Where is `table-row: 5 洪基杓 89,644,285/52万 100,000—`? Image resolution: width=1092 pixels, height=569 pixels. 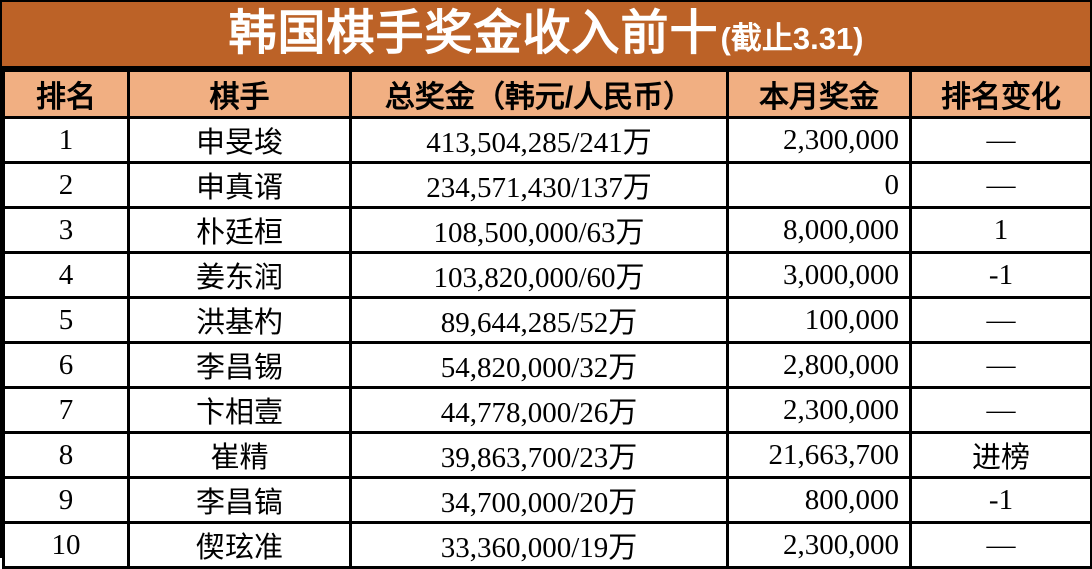 table-row: 5 洪基杓 89,644,285/52万 100,000— is located at coordinates (547, 320).